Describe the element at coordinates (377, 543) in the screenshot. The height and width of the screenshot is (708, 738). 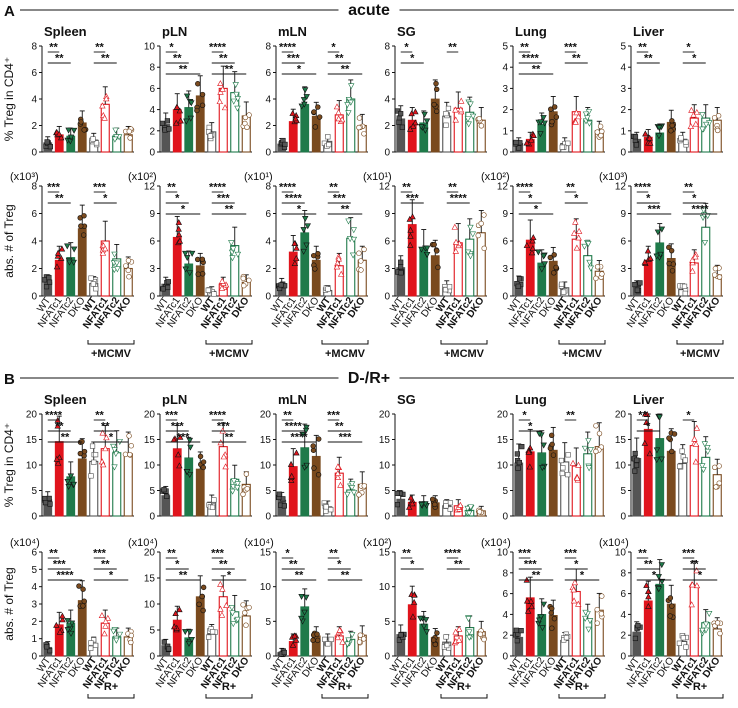
I see `multiplier-label: (x10²)` at that location.